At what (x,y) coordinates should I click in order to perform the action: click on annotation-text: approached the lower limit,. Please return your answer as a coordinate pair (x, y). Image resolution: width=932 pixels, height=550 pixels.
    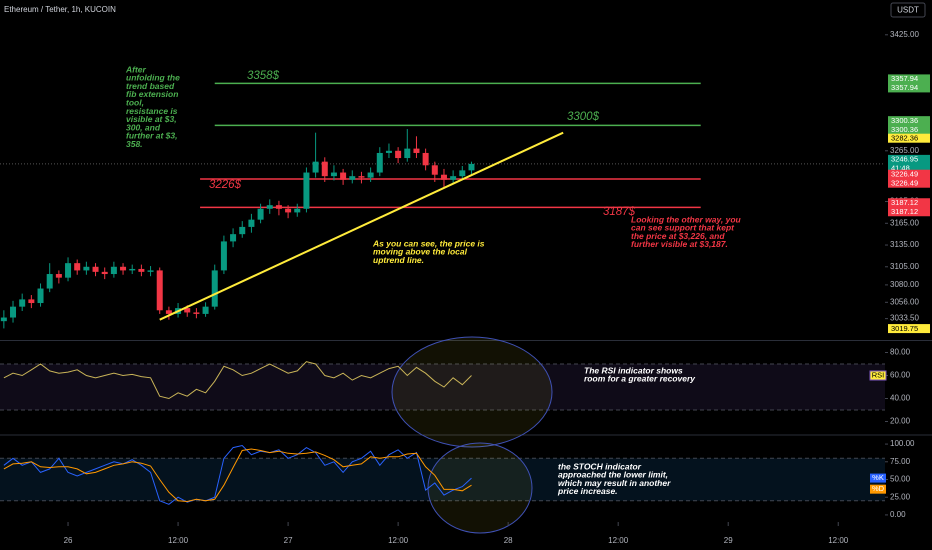
    Looking at the image, I should click on (613, 475).